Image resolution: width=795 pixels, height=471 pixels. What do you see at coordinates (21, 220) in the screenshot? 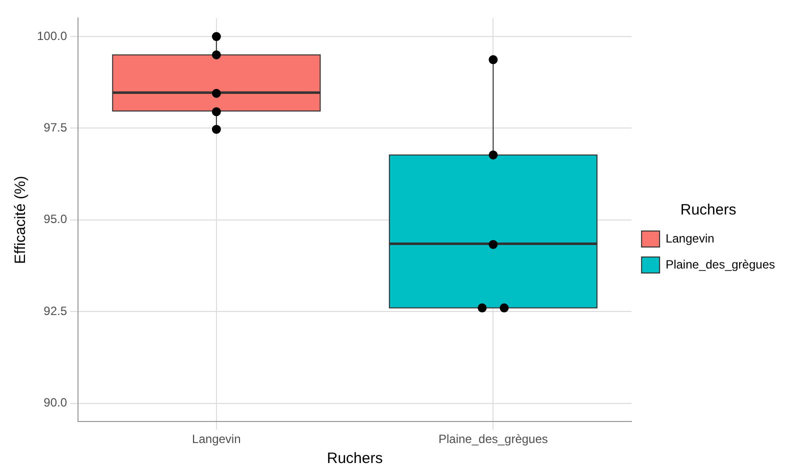
I see `y-axis-title: Efficacité (%)` at bounding box center [21, 220].